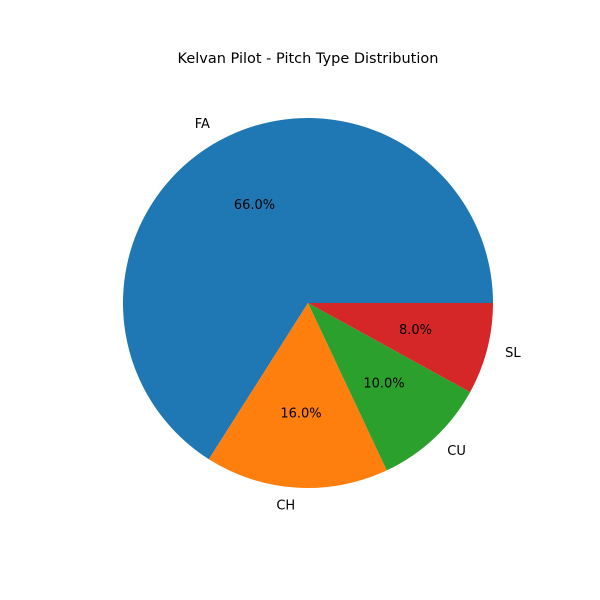 The width and height of the screenshot is (600, 600). Describe the element at coordinates (202, 124) in the screenshot. I see `slice-label-fa: FA` at that location.